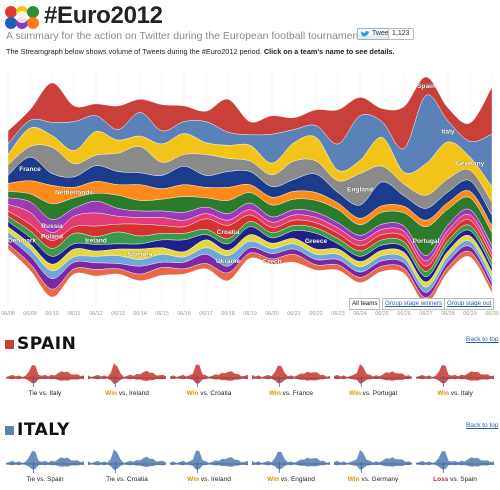 The width and height of the screenshot is (500, 490). What do you see at coordinates (426, 314) in the screenshot?
I see `x-tick-label: 06/27` at bounding box center [426, 314].